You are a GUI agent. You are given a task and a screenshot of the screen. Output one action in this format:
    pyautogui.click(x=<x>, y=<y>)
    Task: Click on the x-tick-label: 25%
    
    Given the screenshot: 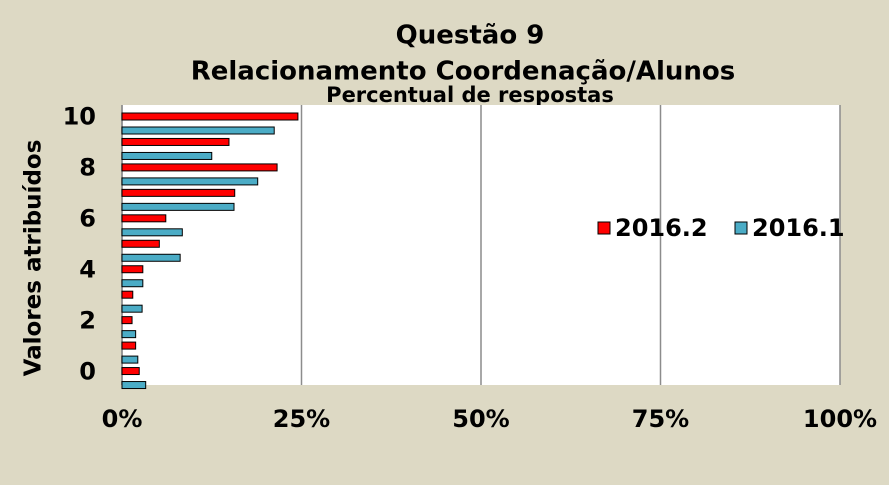 What is the action you would take?
    pyautogui.click(x=301, y=419)
    